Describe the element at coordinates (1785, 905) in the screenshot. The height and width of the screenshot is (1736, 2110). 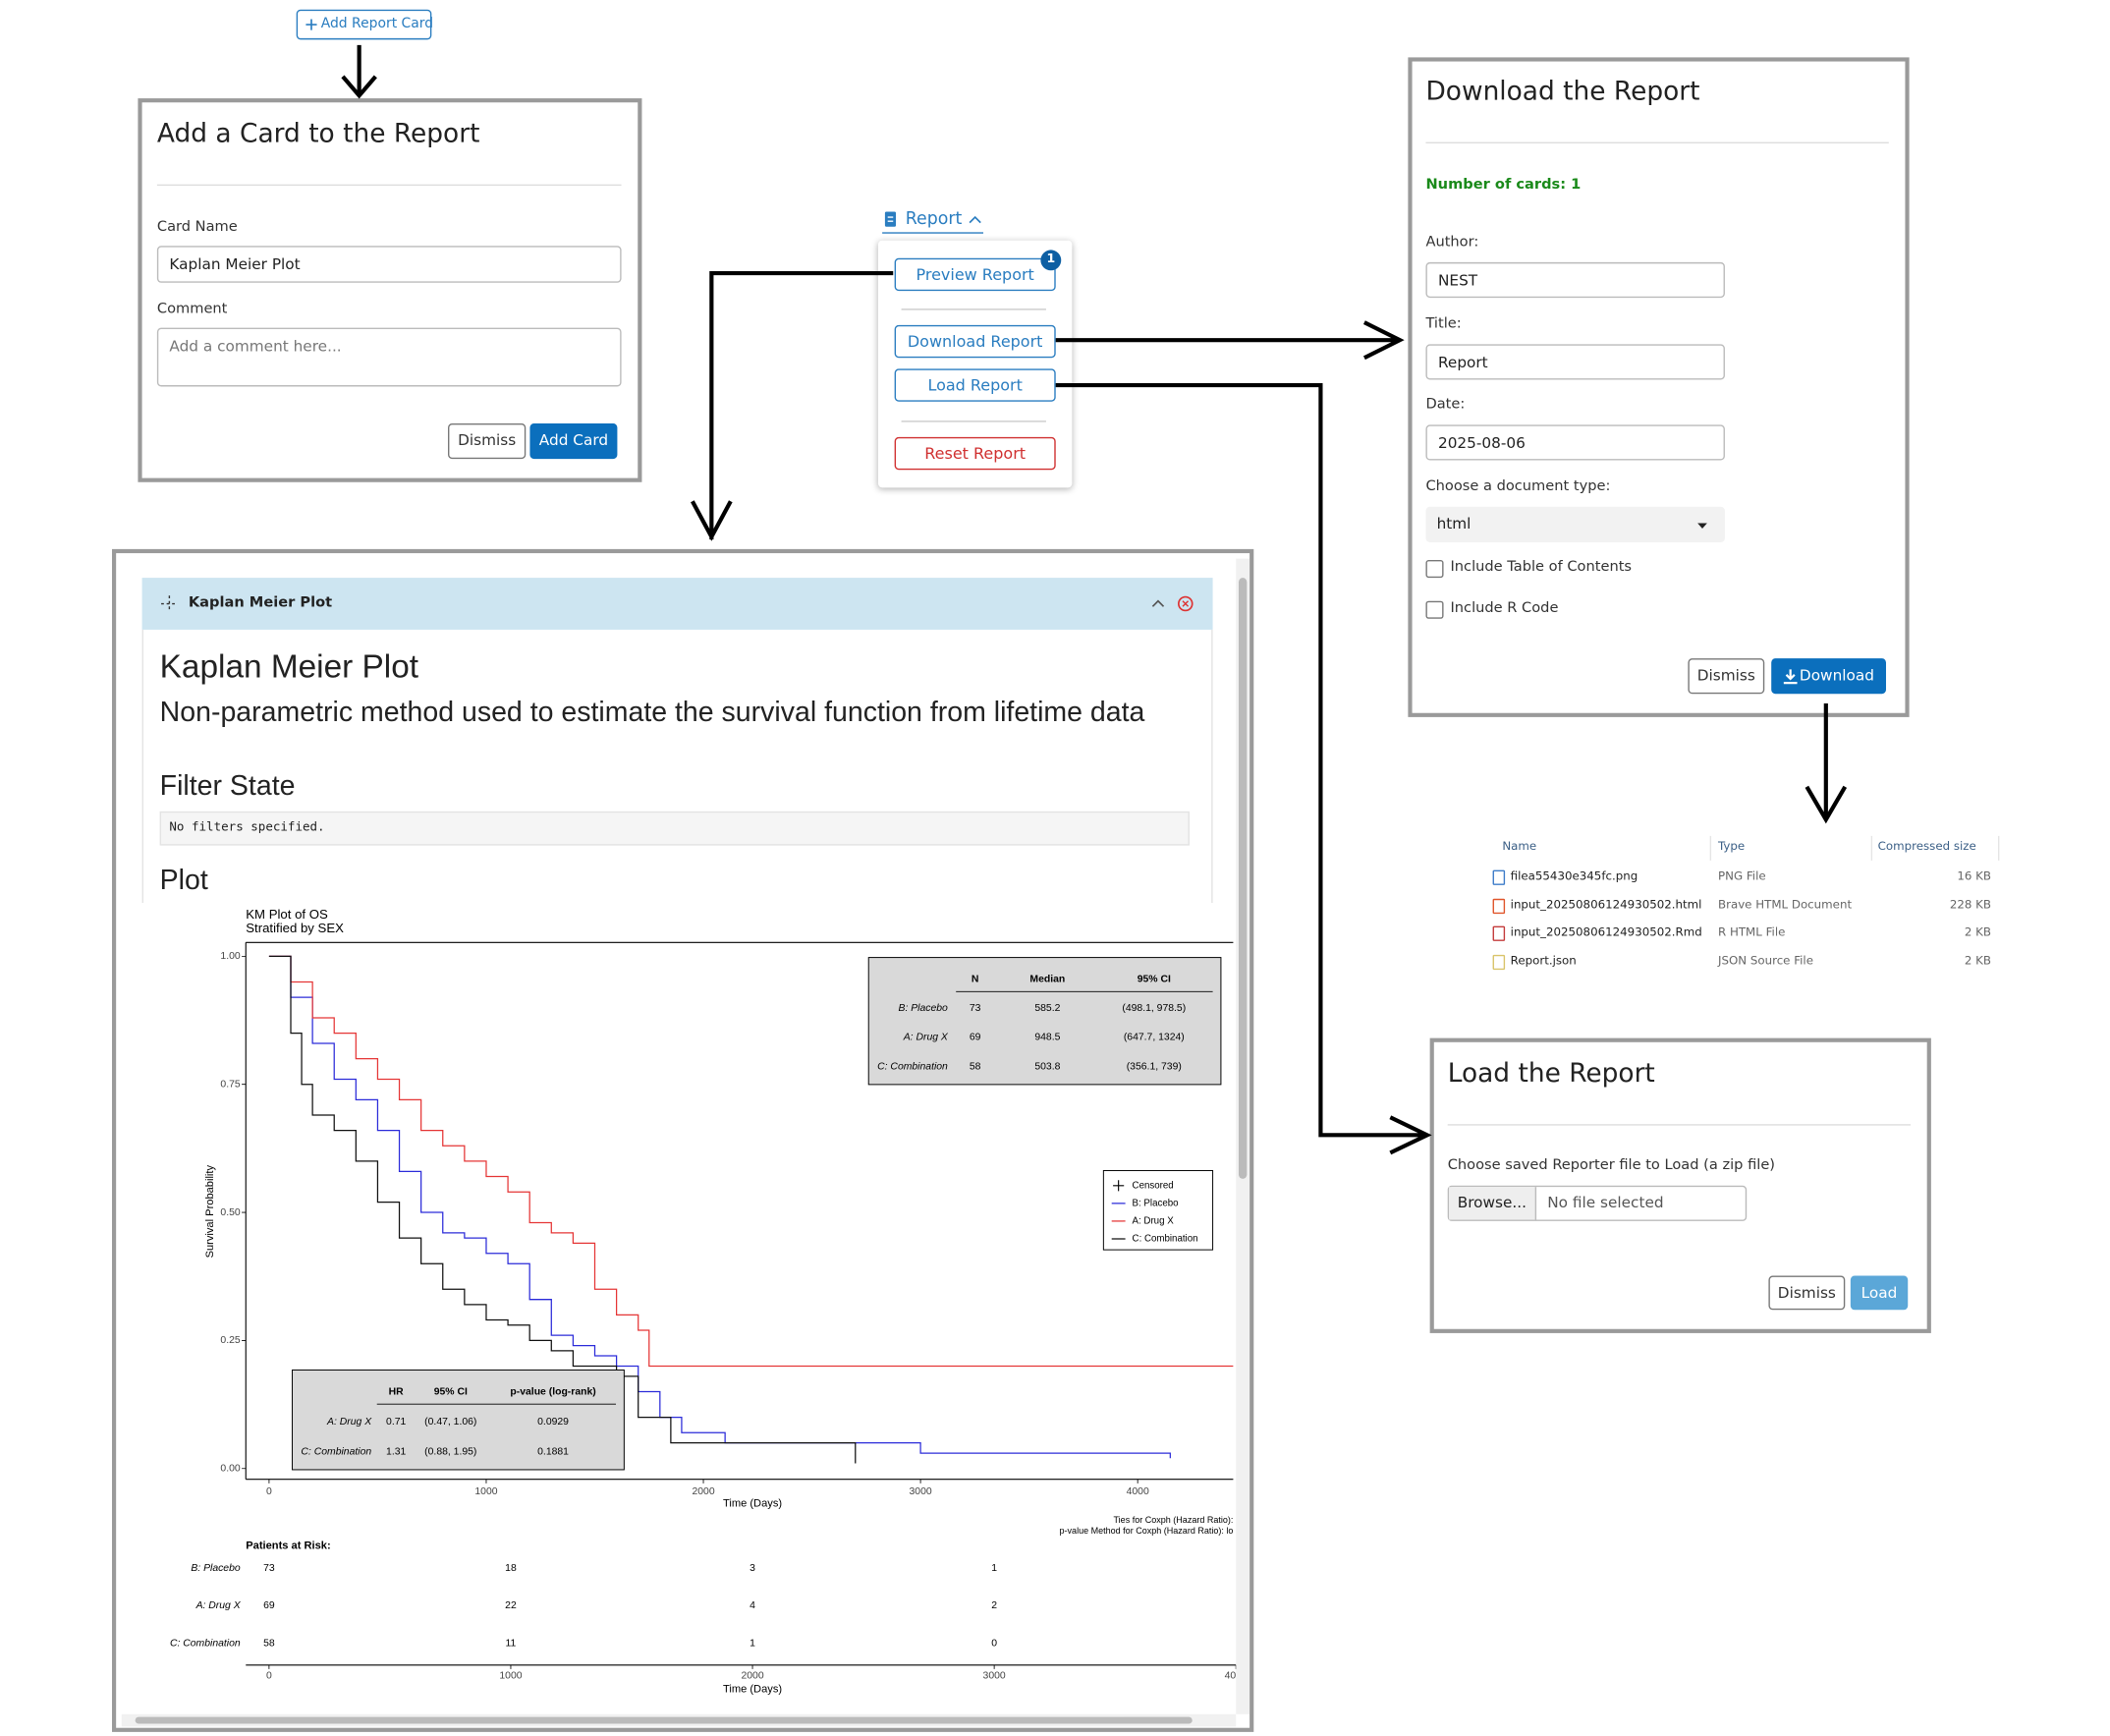
I see `file-type: Brave HTML Document` at that location.